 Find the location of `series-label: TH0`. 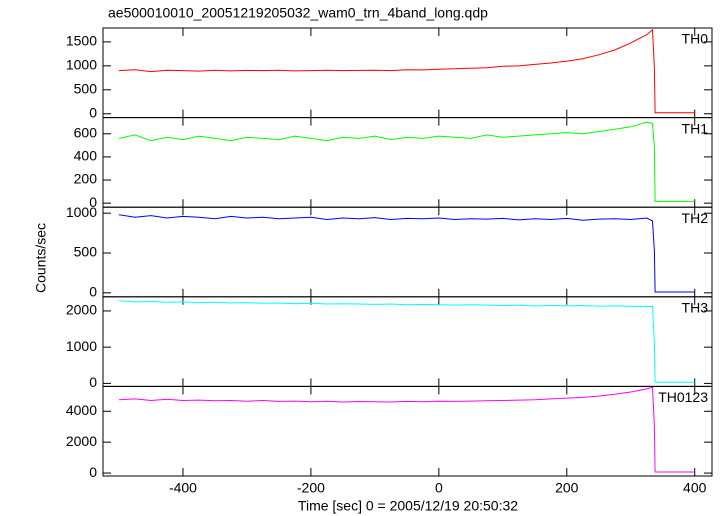

series-label: TH0 is located at coordinates (695, 39).